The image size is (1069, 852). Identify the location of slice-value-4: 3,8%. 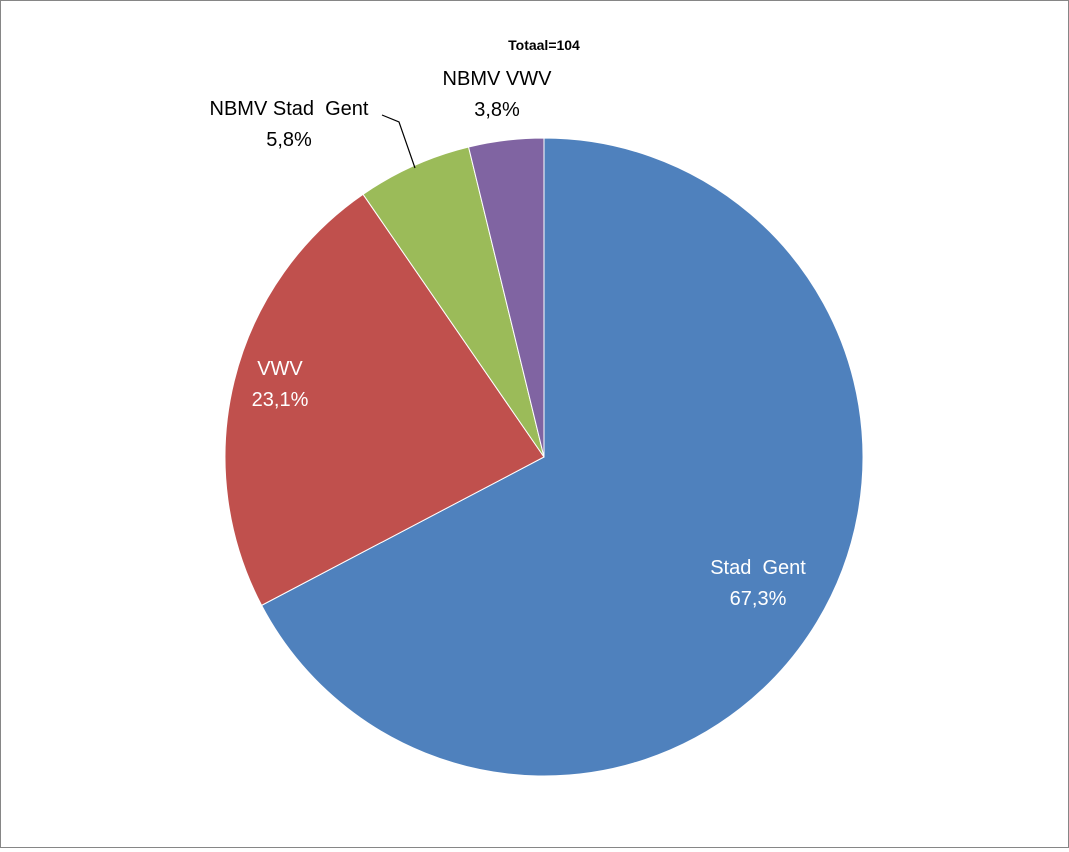
(497, 110).